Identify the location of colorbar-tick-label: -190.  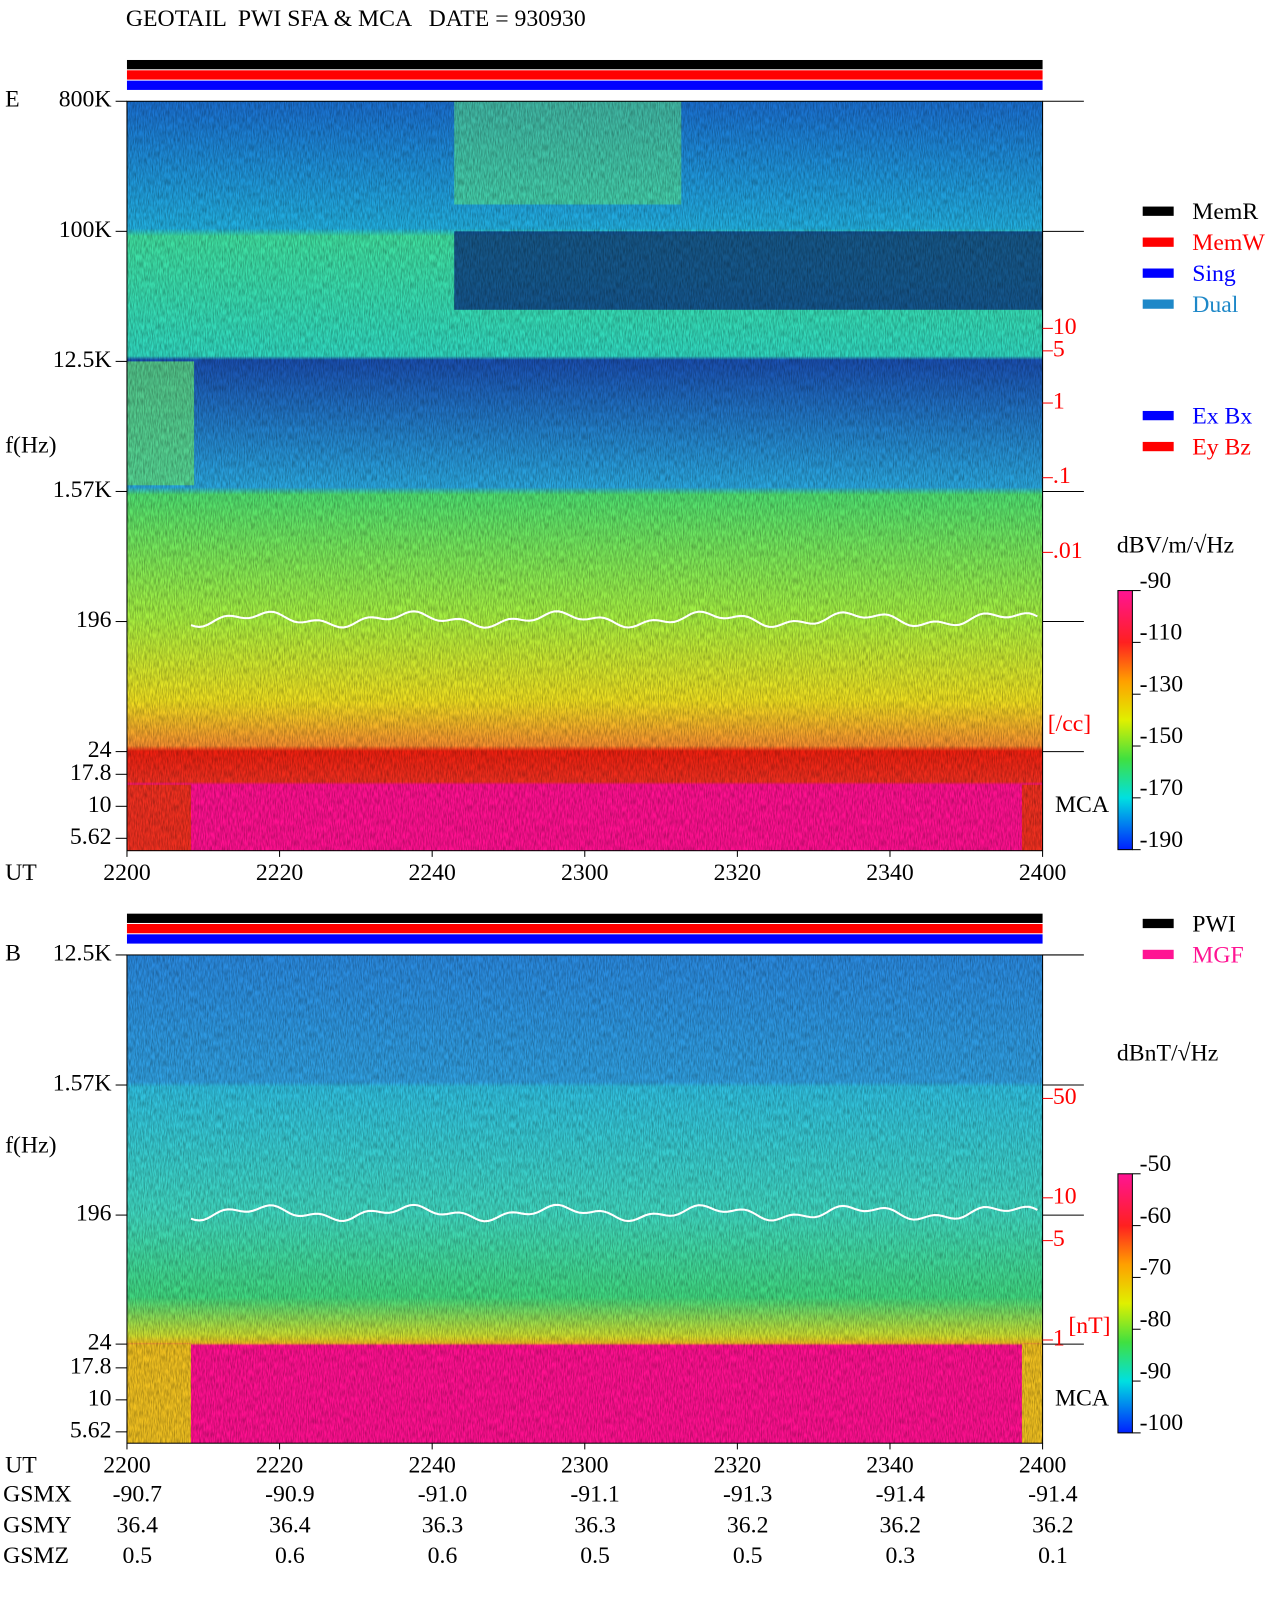
(1162, 840).